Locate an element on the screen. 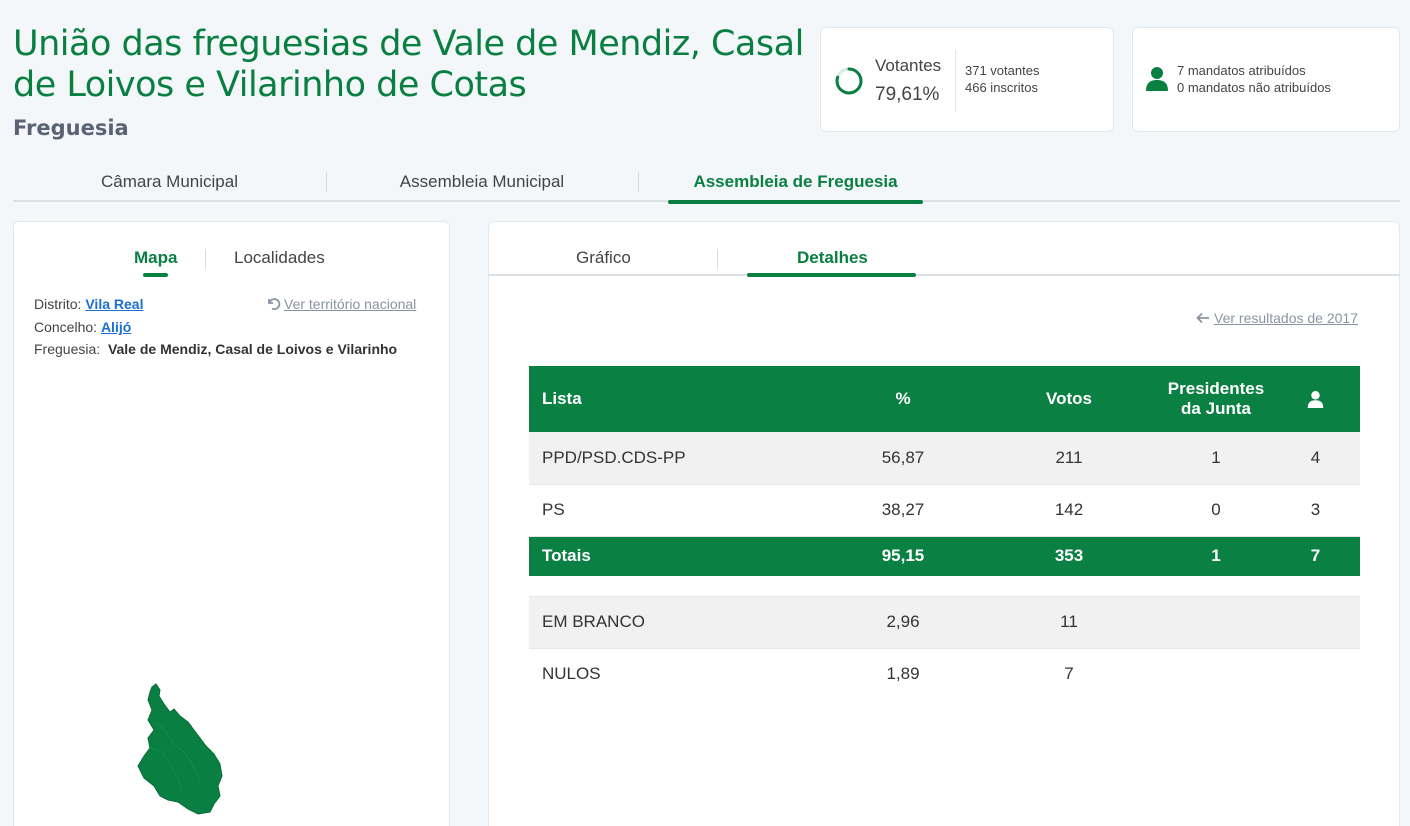  inscritos-count: 466 inscritos is located at coordinates (1001, 87).